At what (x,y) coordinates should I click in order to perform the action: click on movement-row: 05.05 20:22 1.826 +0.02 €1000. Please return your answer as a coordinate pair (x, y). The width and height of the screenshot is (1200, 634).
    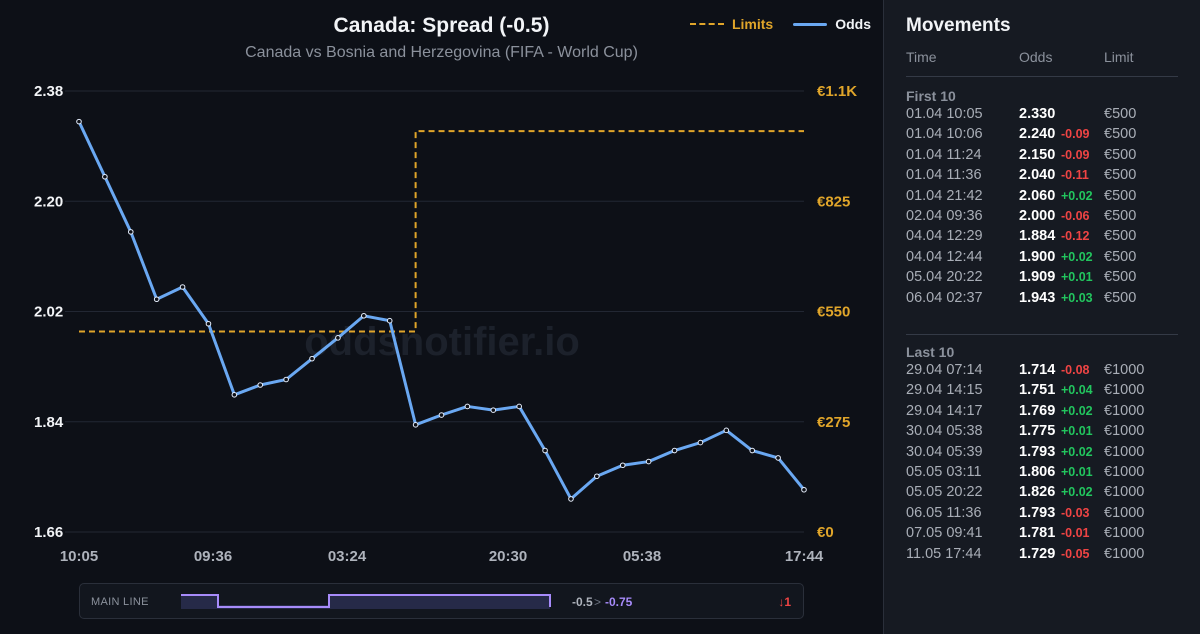
    Looking at the image, I should click on (1042, 494).